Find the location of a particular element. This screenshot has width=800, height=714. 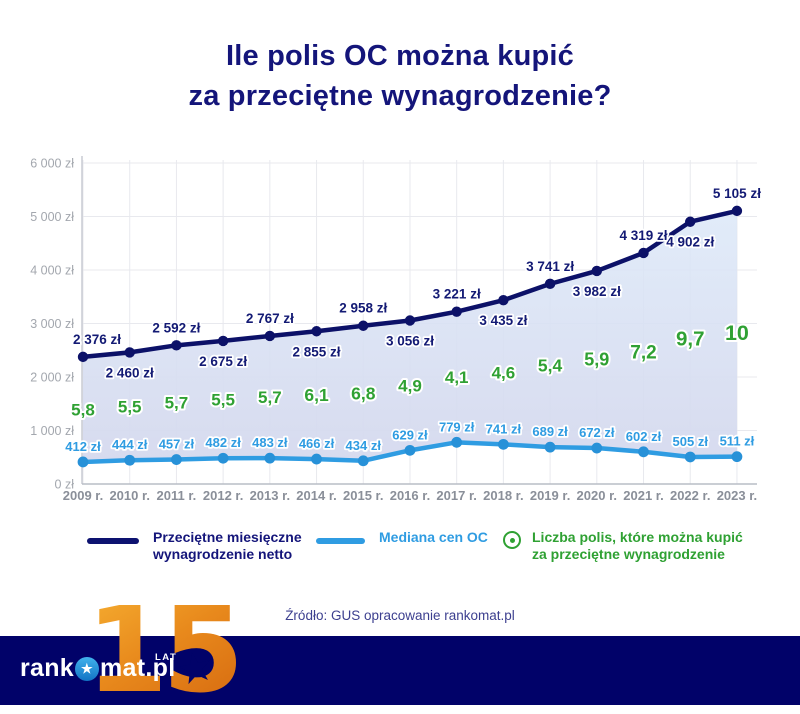

star-glyph: ★ is located at coordinates (87, 668).